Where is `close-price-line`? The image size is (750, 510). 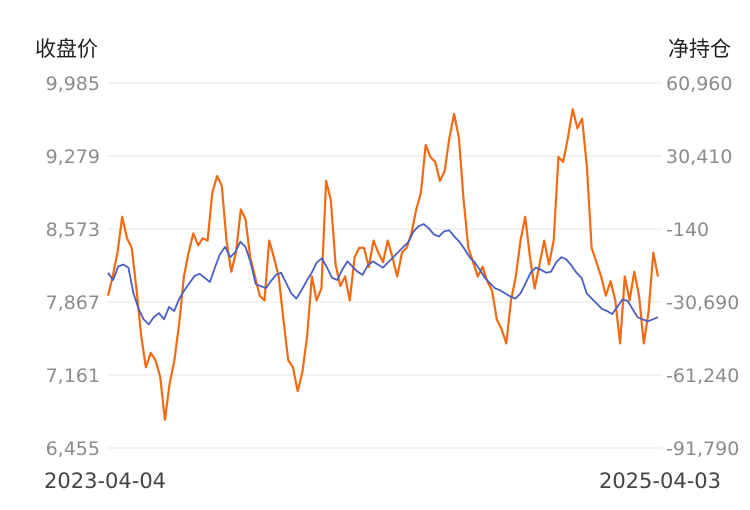
close-price-line is located at coordinates (383, 274).